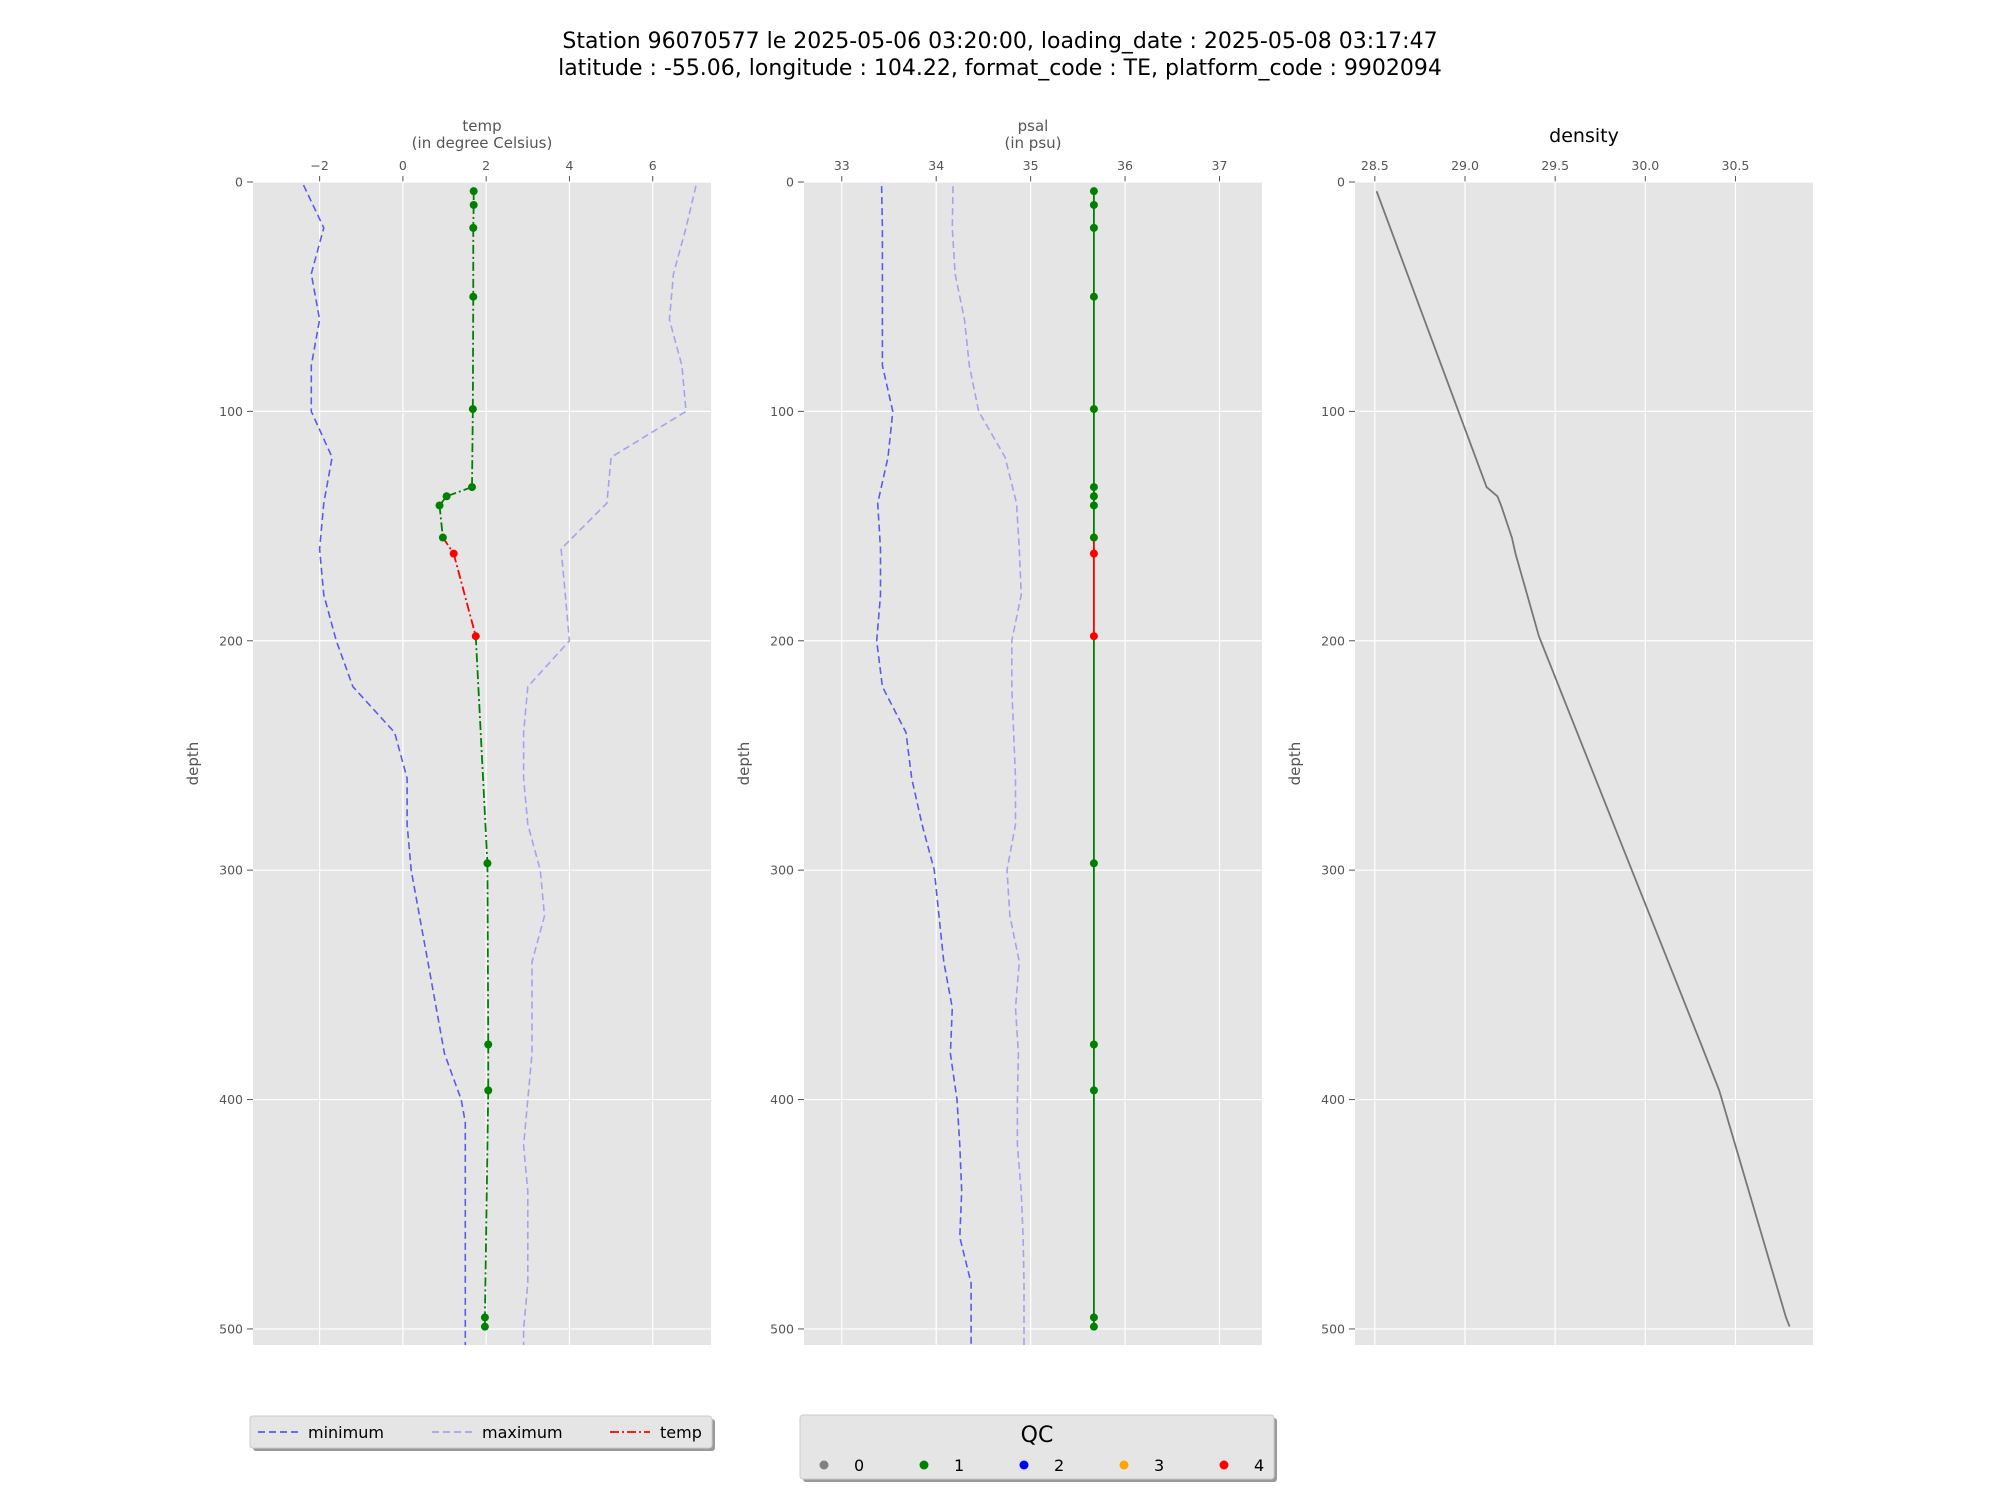 This screenshot has width=2000, height=1500. What do you see at coordinates (1333, 870) in the screenshot?
I see `density-ytick-label: 300` at bounding box center [1333, 870].